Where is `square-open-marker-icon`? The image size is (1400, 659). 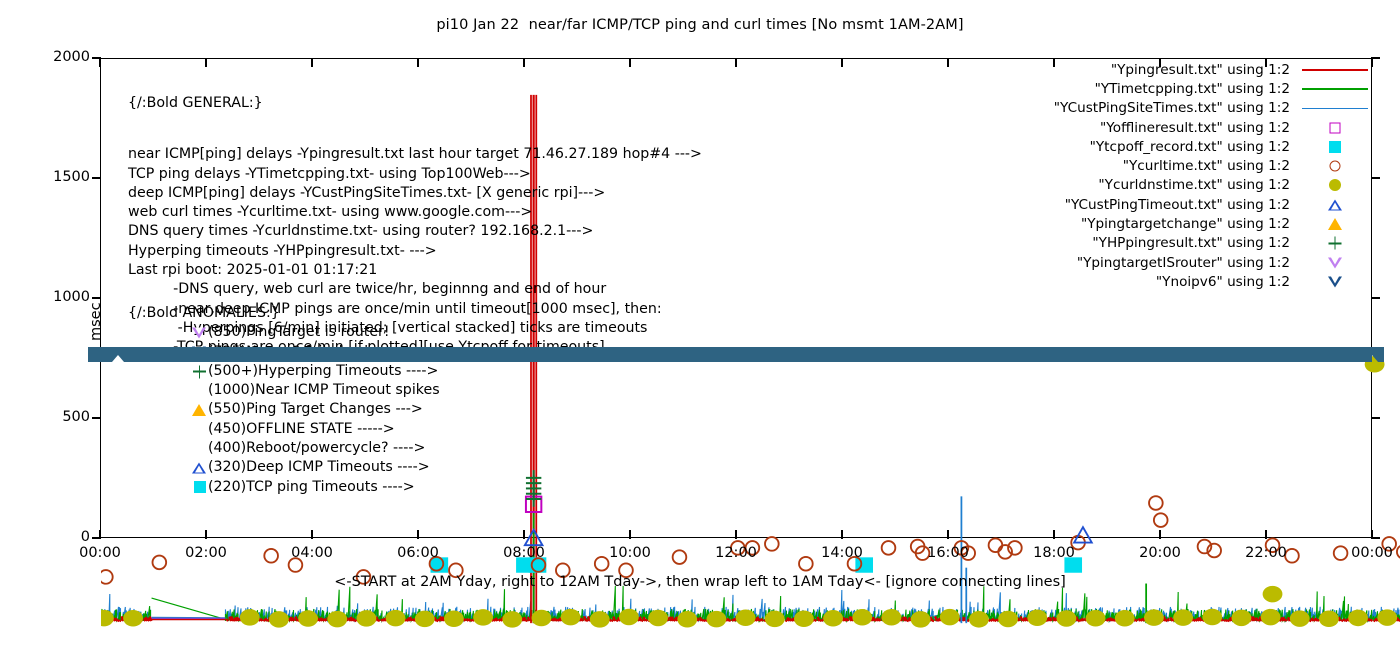 square-open-marker-icon is located at coordinates (1335, 128).